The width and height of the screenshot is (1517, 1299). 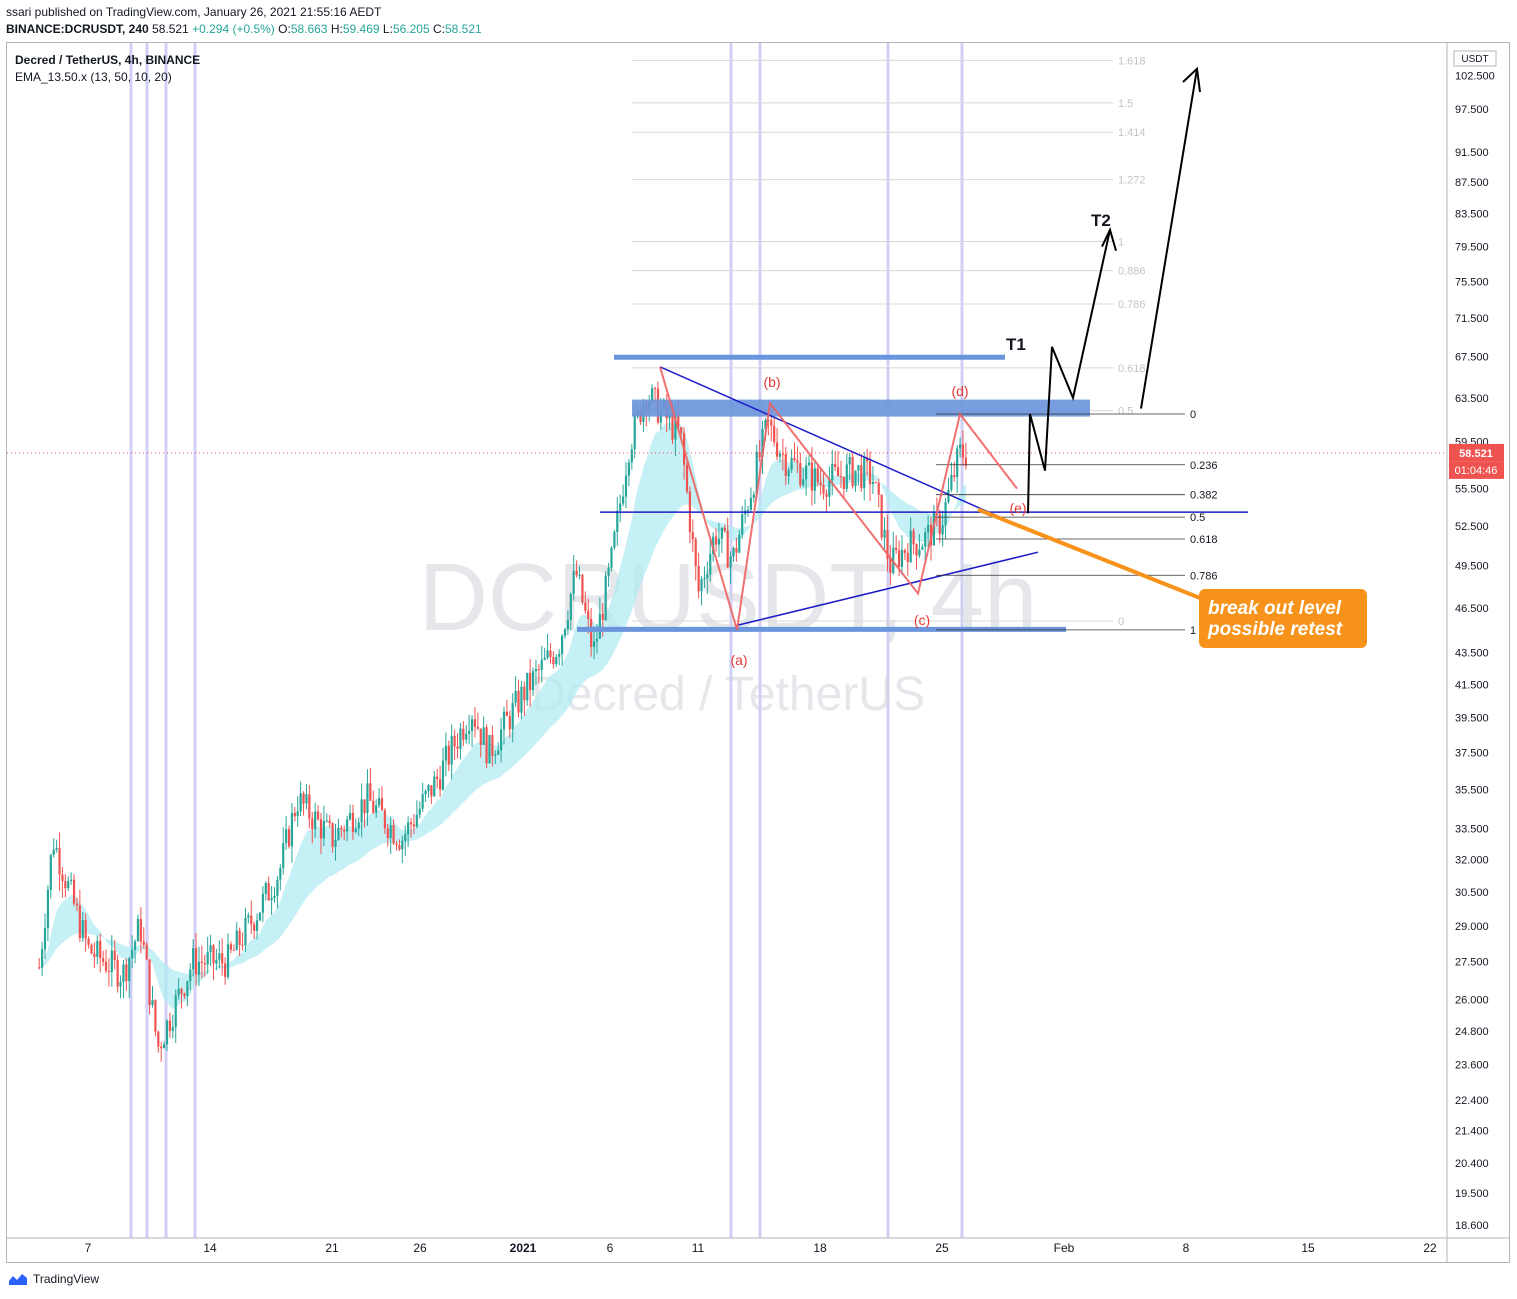 What do you see at coordinates (1472, 214) in the screenshot?
I see `price-tick-label: 83.500` at bounding box center [1472, 214].